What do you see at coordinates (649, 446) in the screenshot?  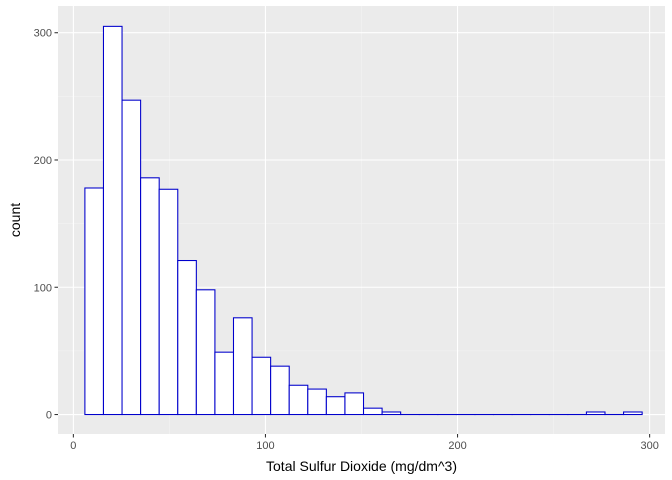 I see `x-tick-label: 300` at bounding box center [649, 446].